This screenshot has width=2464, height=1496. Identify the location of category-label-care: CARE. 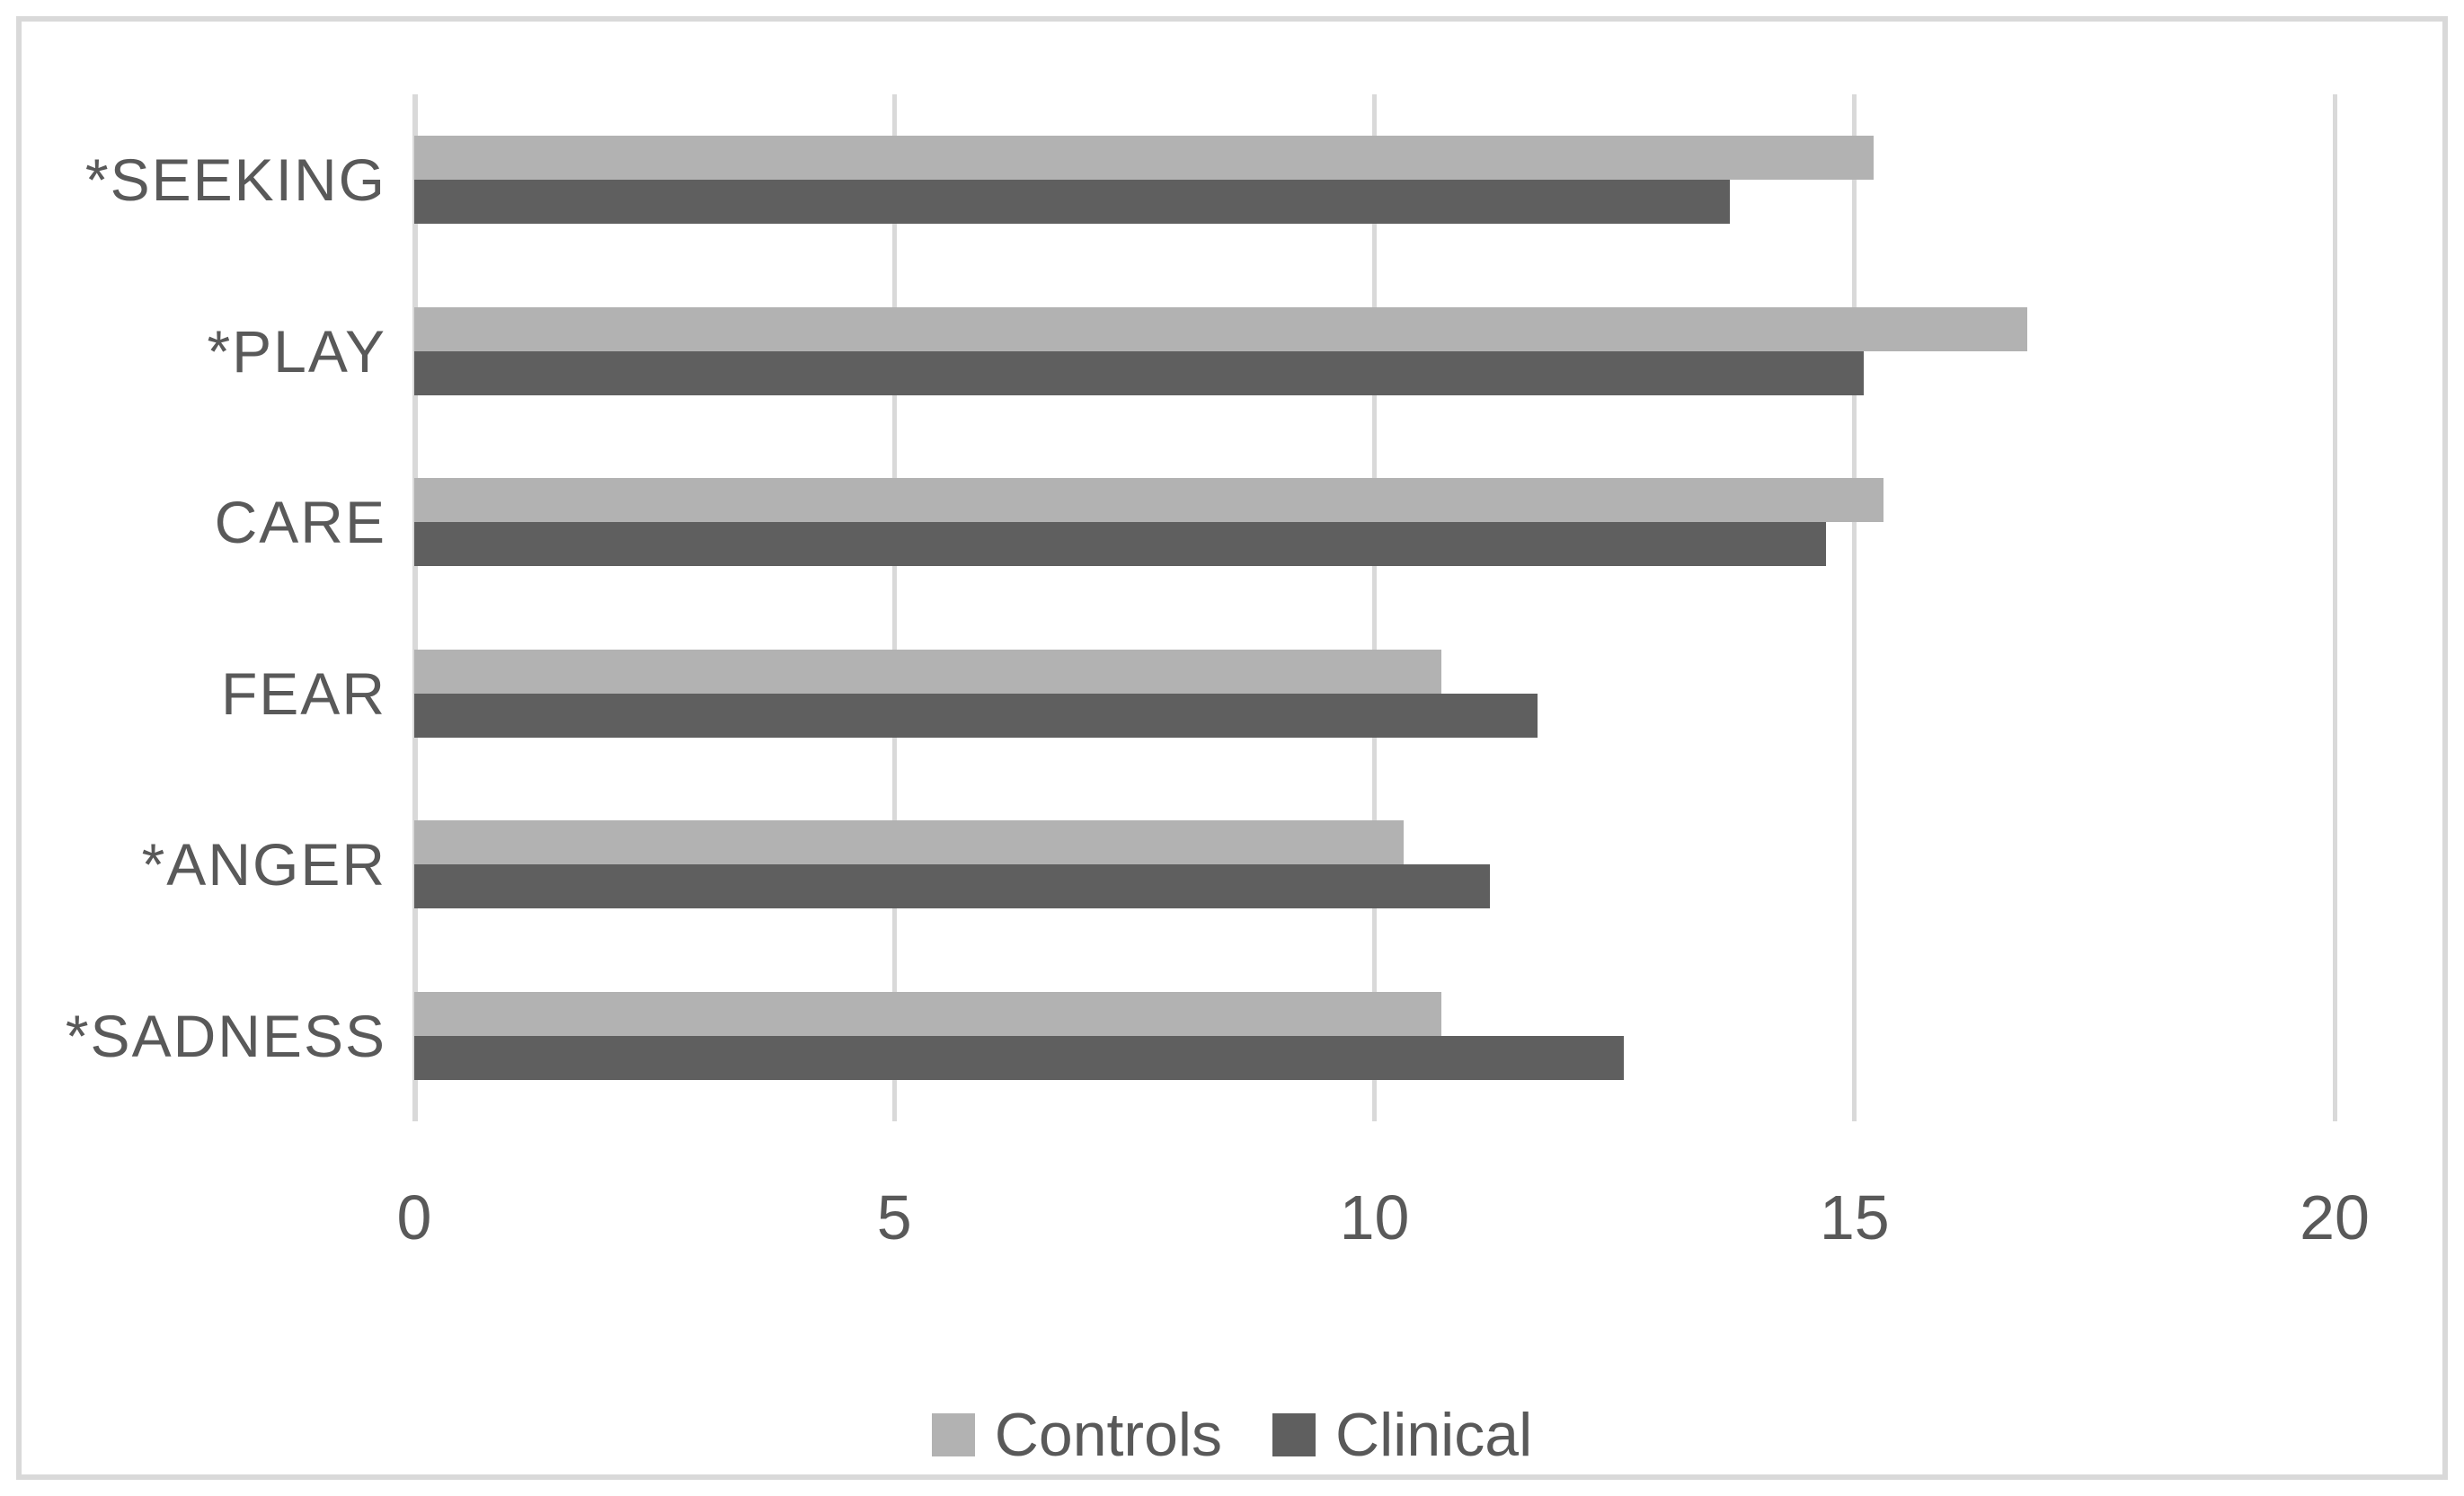
(300, 522).